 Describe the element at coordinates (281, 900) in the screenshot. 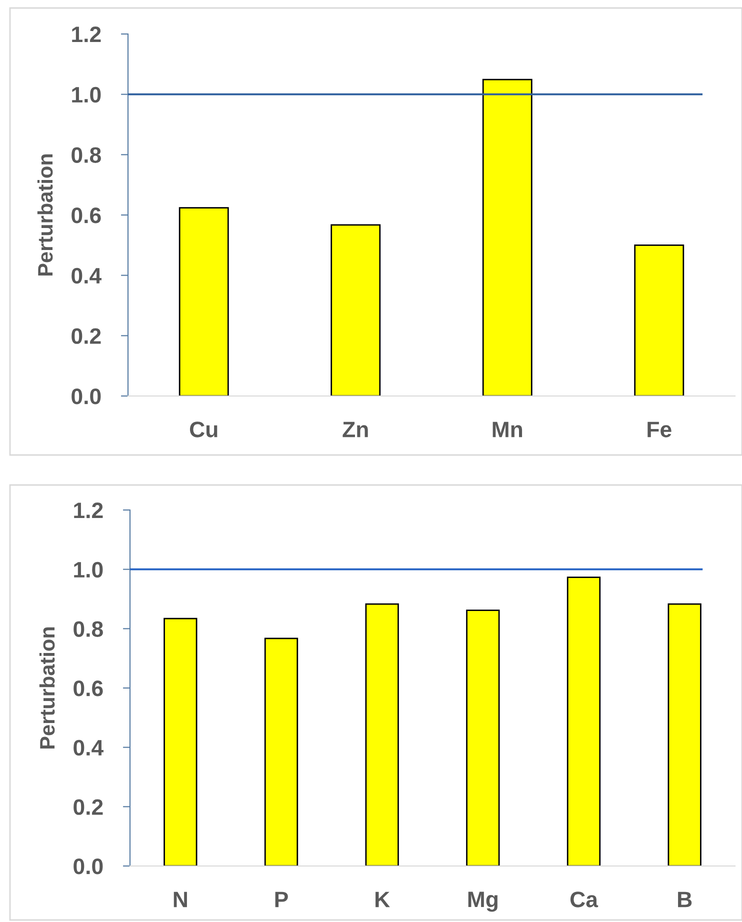

I see `x-tick-label: P` at that location.